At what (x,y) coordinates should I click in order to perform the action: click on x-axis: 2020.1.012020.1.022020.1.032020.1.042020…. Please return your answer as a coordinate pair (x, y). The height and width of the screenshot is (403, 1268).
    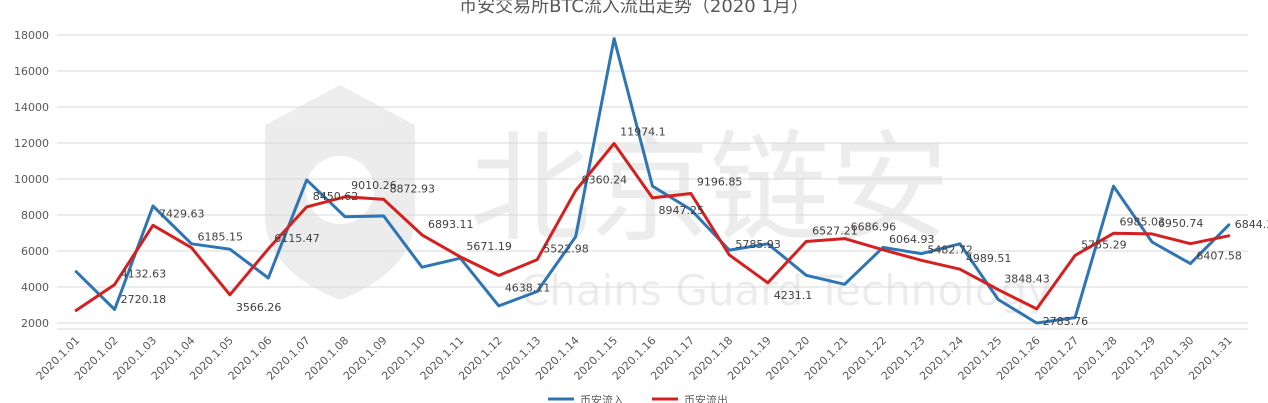
    Looking at the image, I should click on (634, 358).